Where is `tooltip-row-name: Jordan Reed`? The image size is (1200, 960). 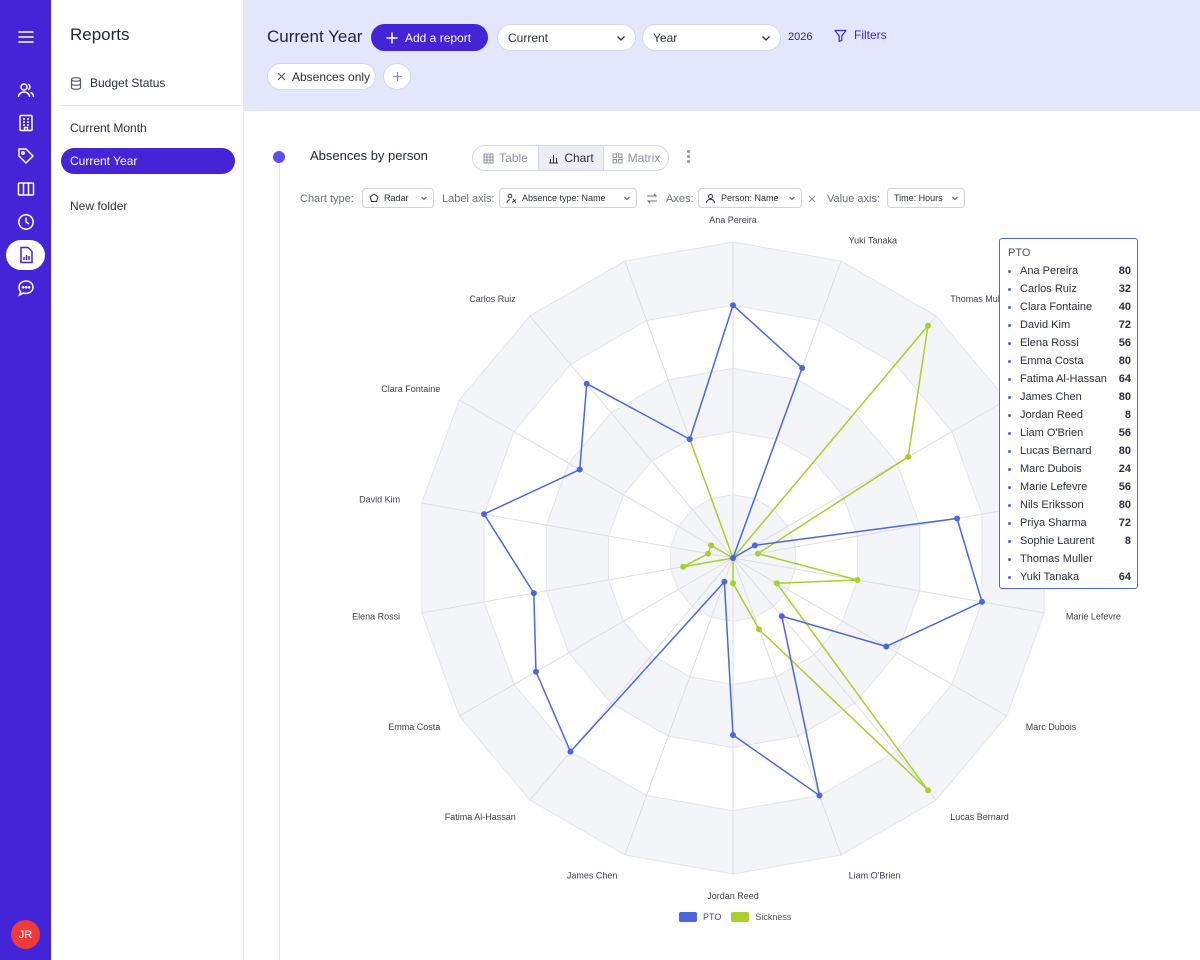 tooltip-row-name: Jordan Reed is located at coordinates (1051, 415).